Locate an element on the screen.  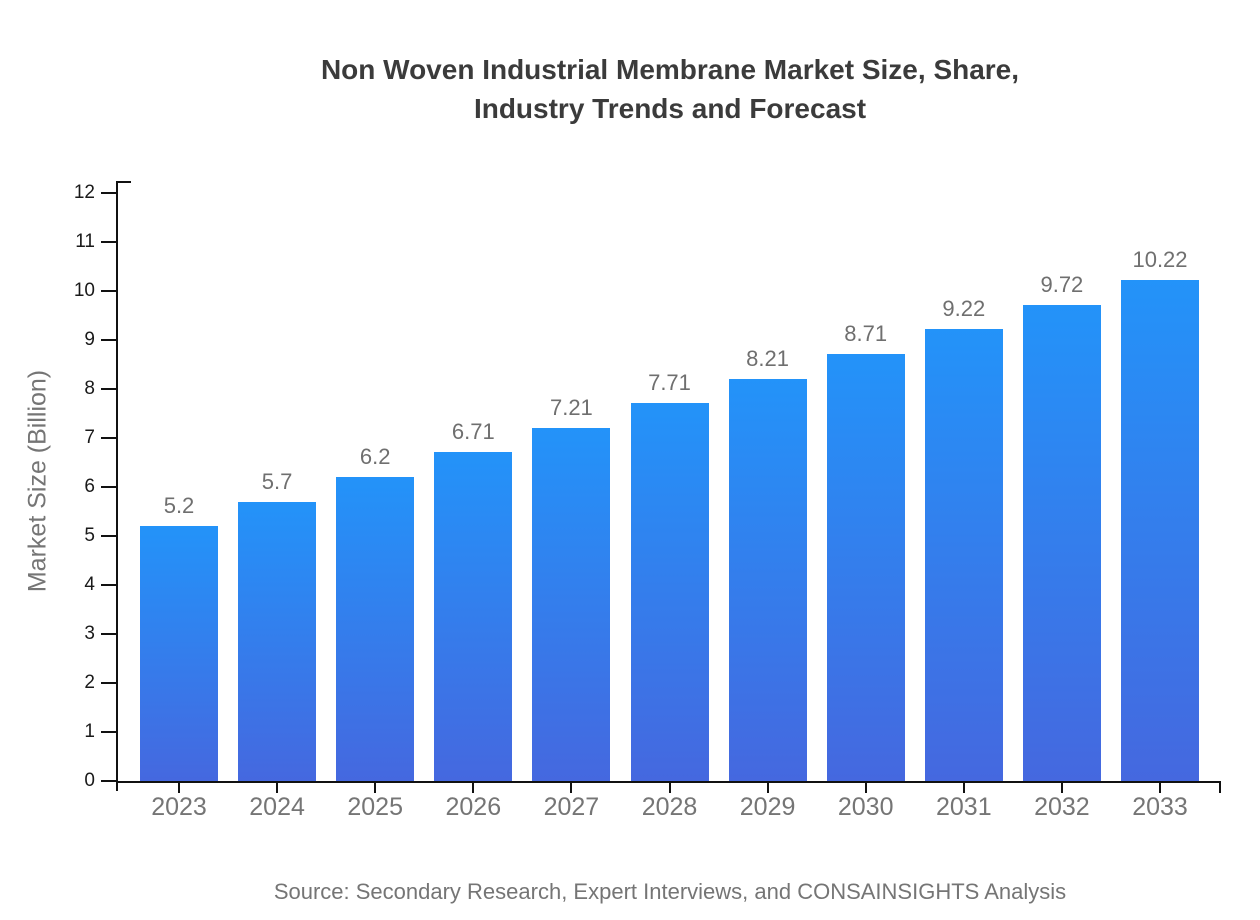
bar-value-label: 7.21 is located at coordinates (571, 407).